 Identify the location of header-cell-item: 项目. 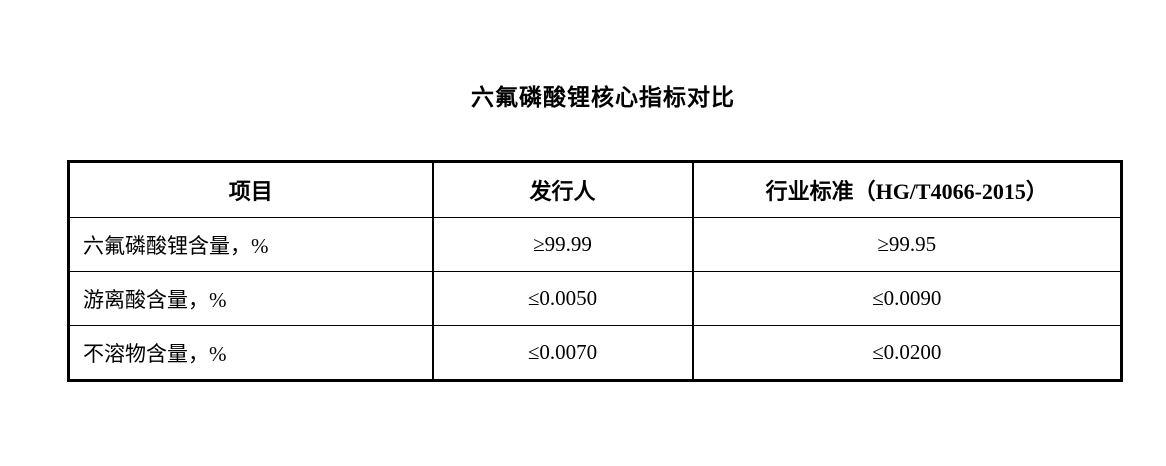
(250, 189).